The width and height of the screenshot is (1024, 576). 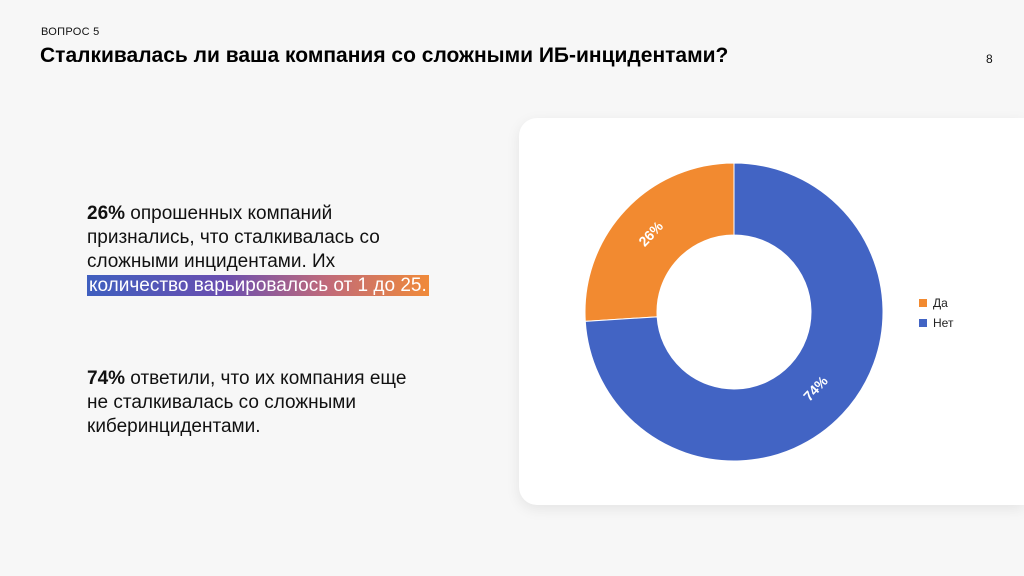 I want to click on text-line: сложными инцидентами. Их, so click(x=211, y=261).